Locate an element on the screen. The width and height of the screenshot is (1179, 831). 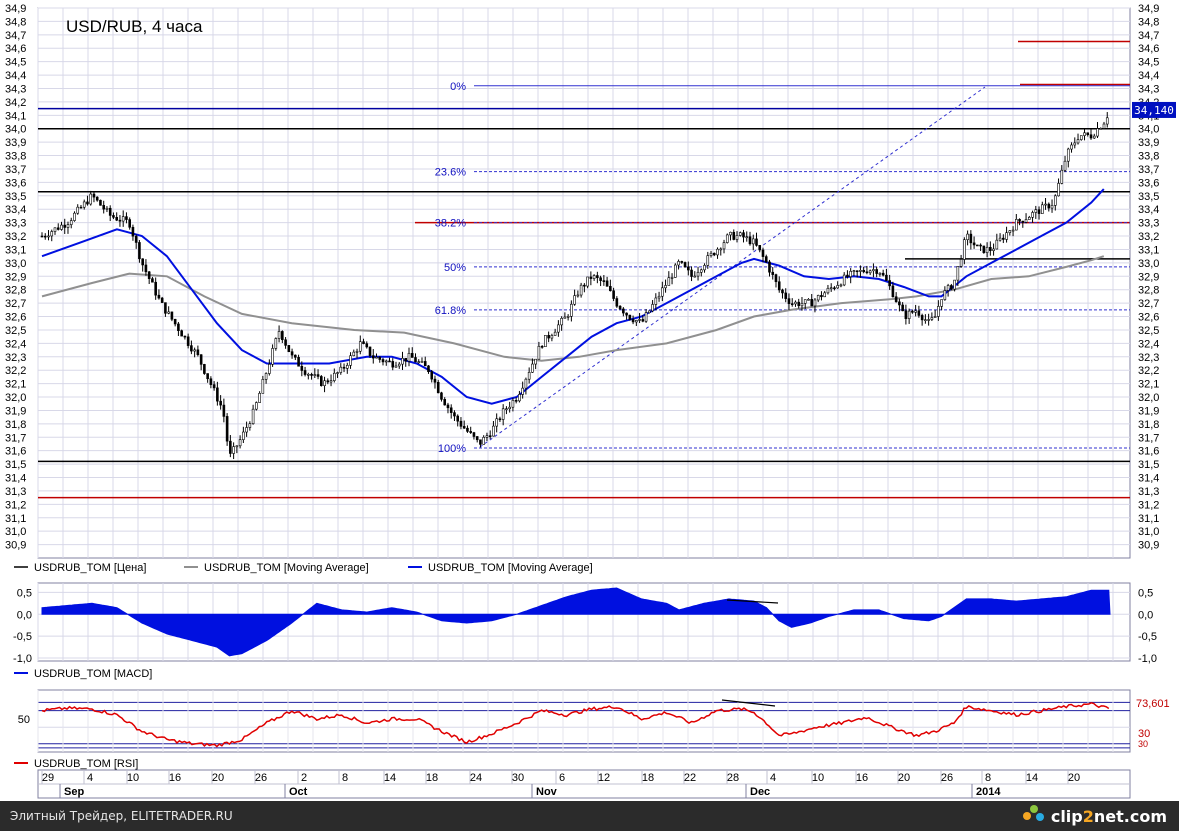
y-tick-left: 34,3 is located at coordinates (15, 89).